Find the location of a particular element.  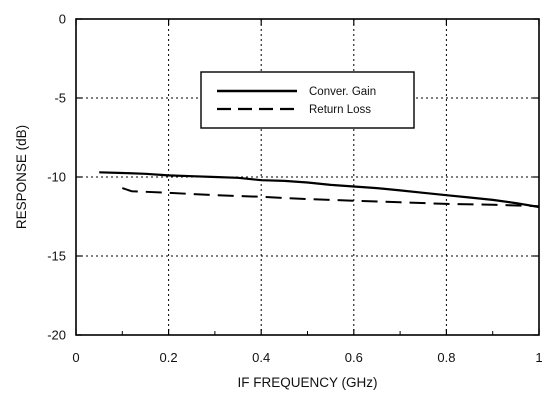

legend-box is located at coordinates (307, 100).